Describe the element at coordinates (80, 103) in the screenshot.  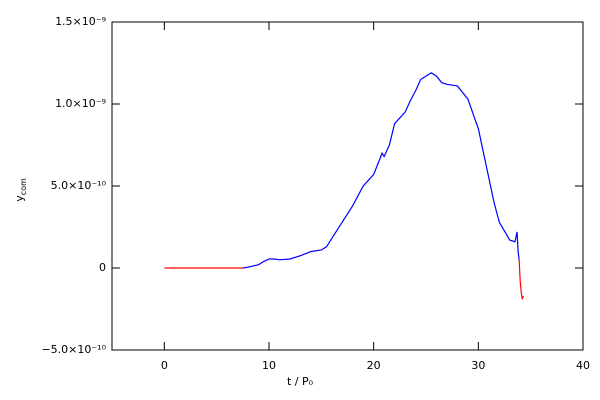
I see `y-tick-label: 1.0×10⁻⁹` at that location.